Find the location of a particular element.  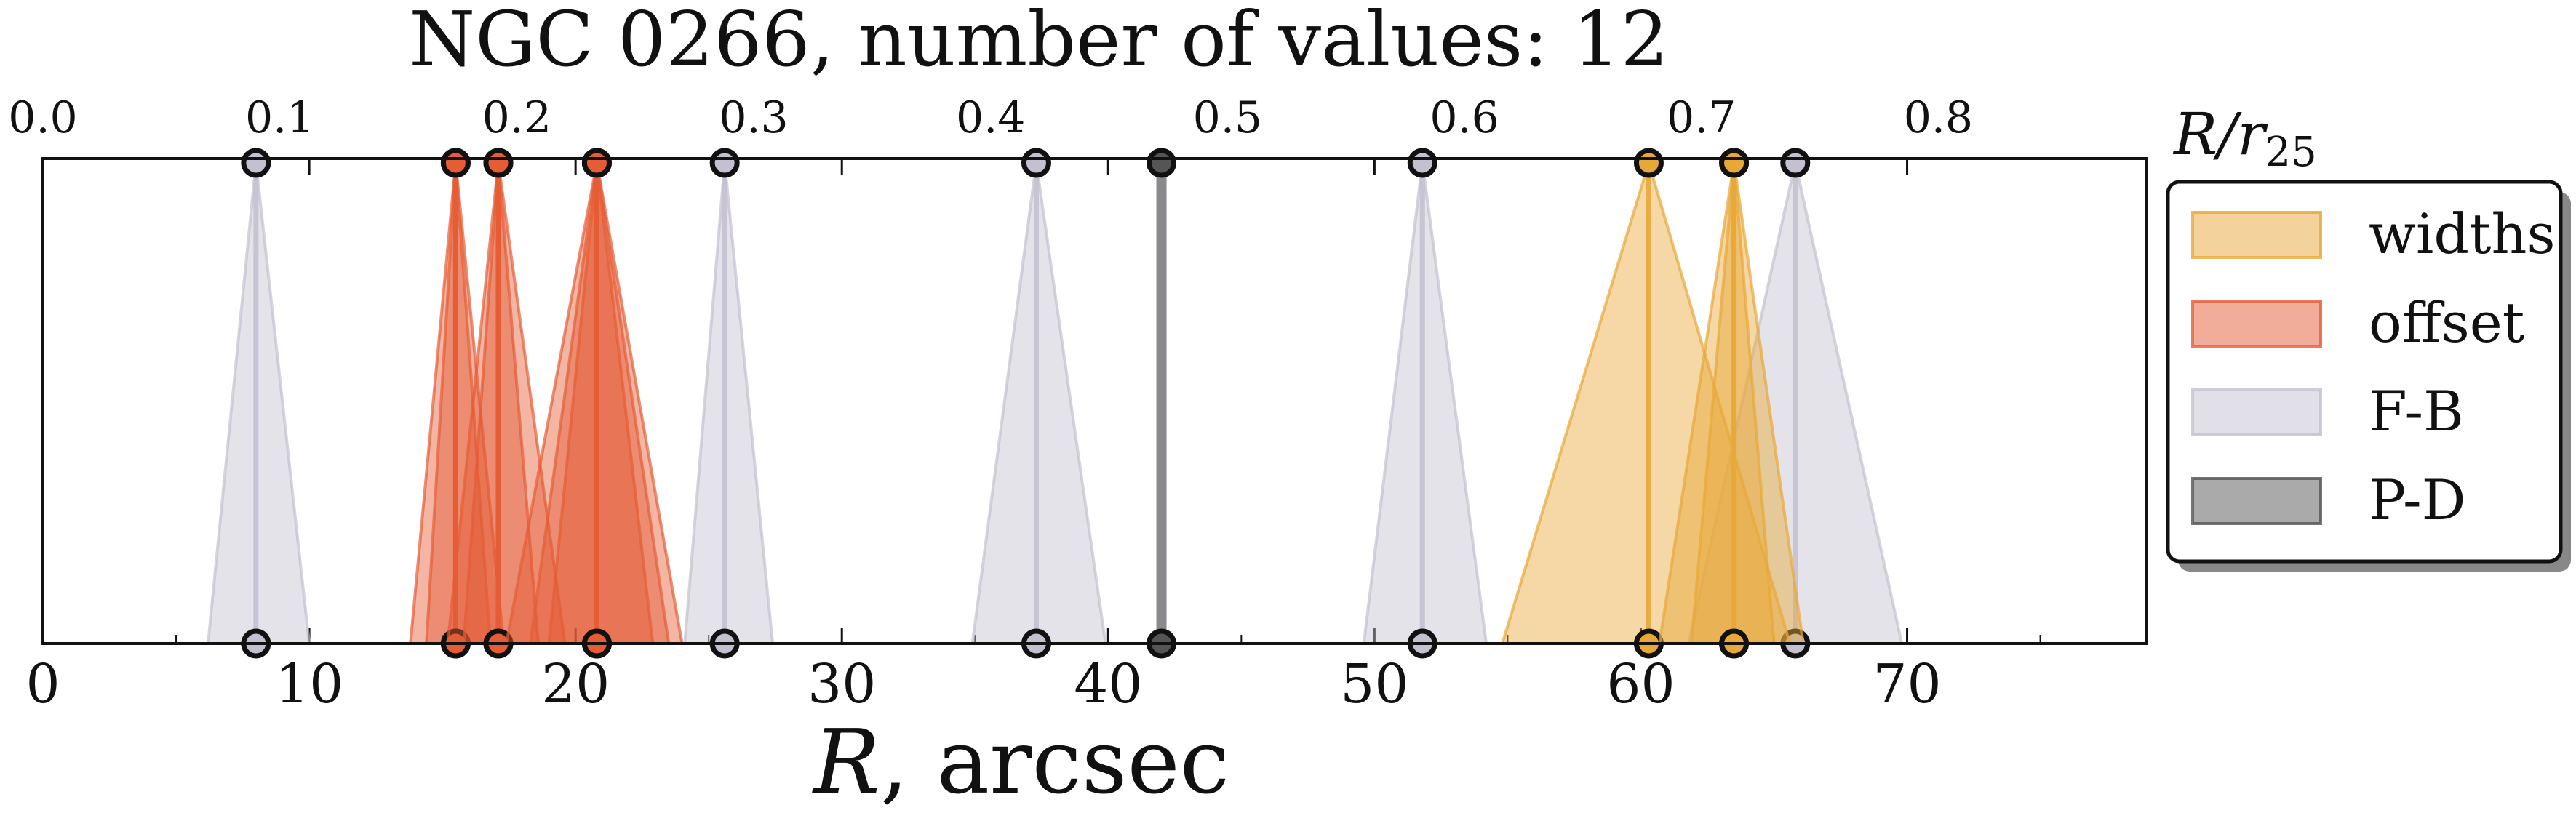

x-tick-label: 10 is located at coordinates (309, 685).